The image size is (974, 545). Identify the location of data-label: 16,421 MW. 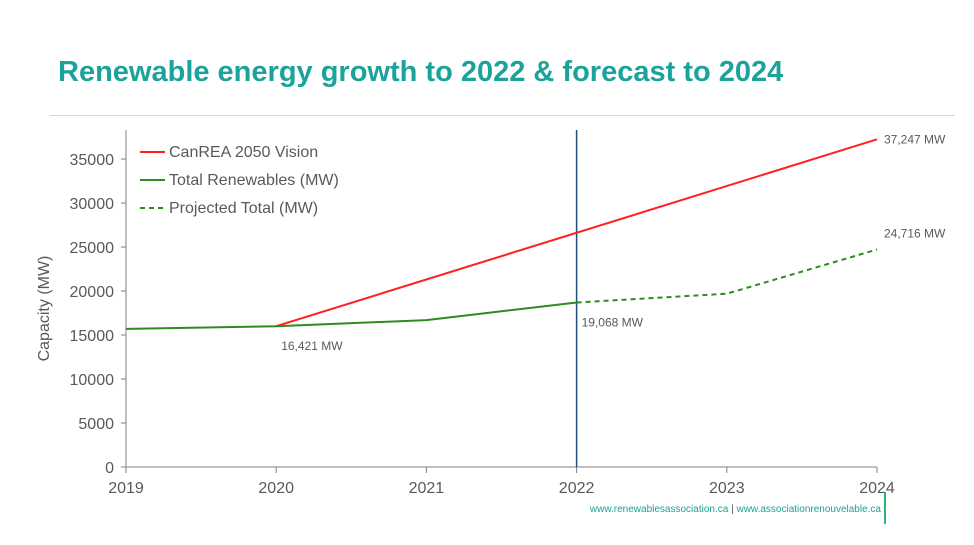
(312, 346).